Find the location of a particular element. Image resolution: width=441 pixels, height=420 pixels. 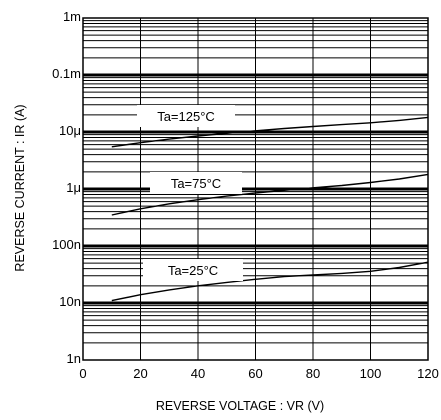

y-tick-label: 1n is located at coordinates (74, 358).